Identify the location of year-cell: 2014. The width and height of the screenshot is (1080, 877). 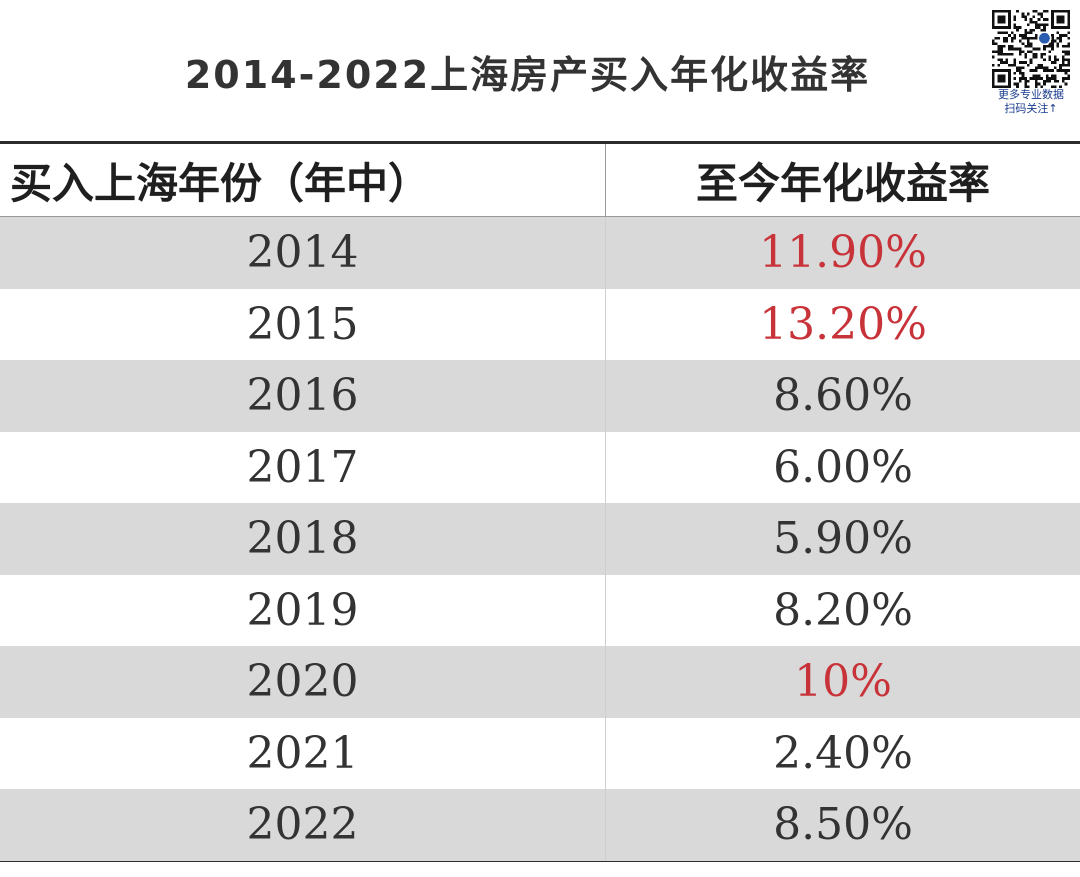
(303, 252).